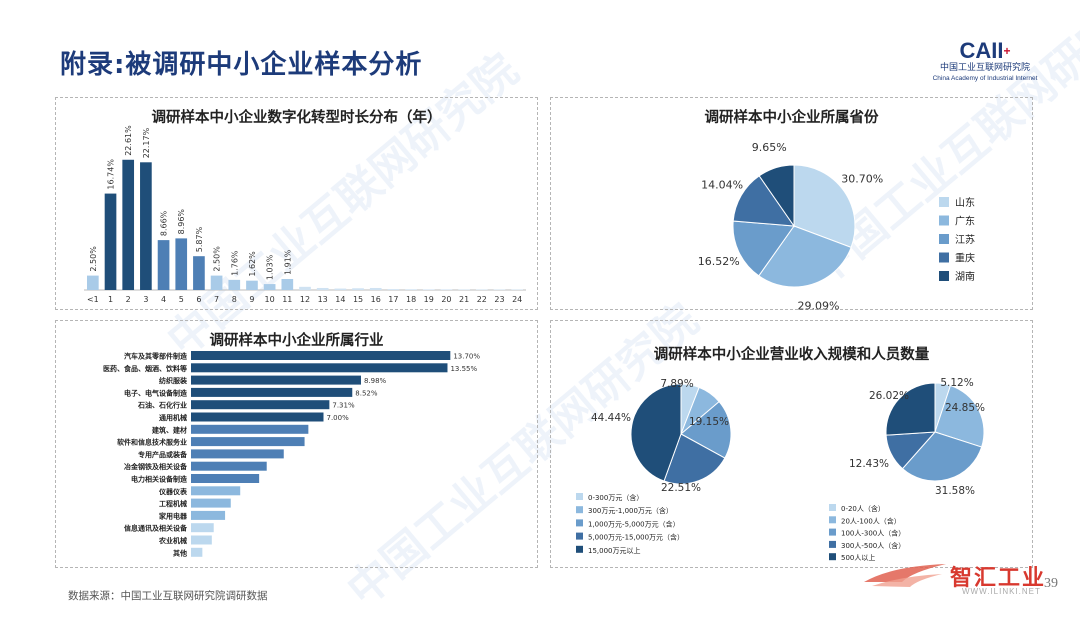 Image resolution: width=1080 pixels, height=618 pixels. What do you see at coordinates (323, 299) in the screenshot?
I see `x-tick-label: 13` at bounding box center [323, 299].